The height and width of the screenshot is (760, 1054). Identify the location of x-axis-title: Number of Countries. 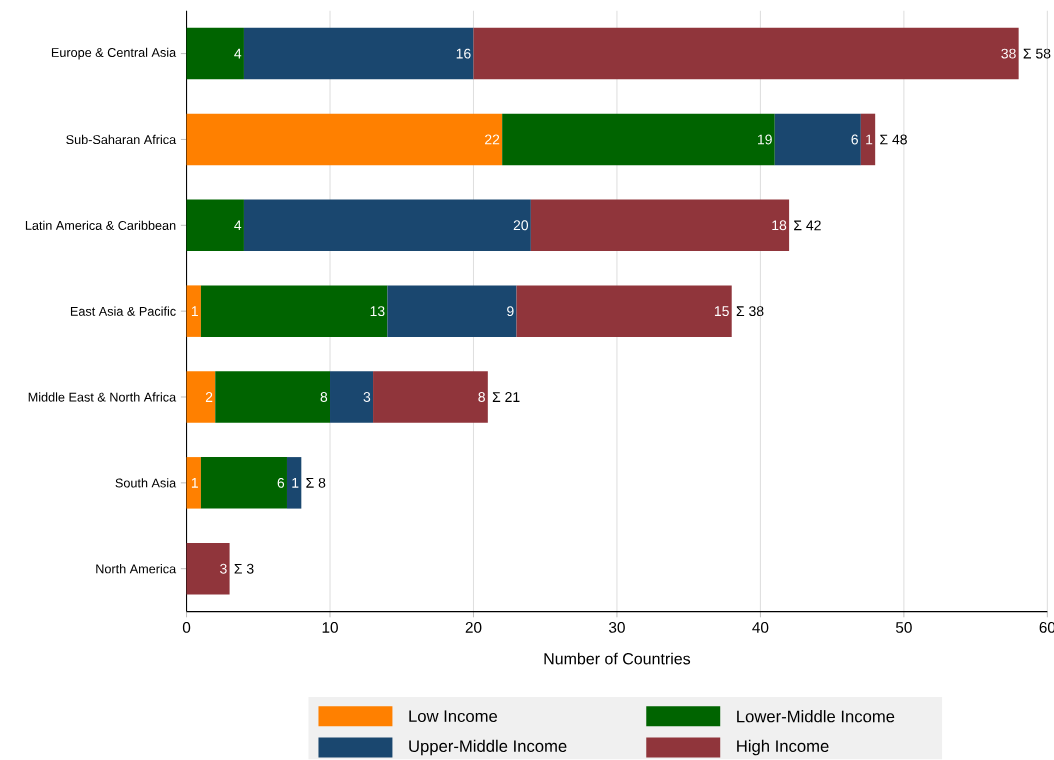
(617, 658).